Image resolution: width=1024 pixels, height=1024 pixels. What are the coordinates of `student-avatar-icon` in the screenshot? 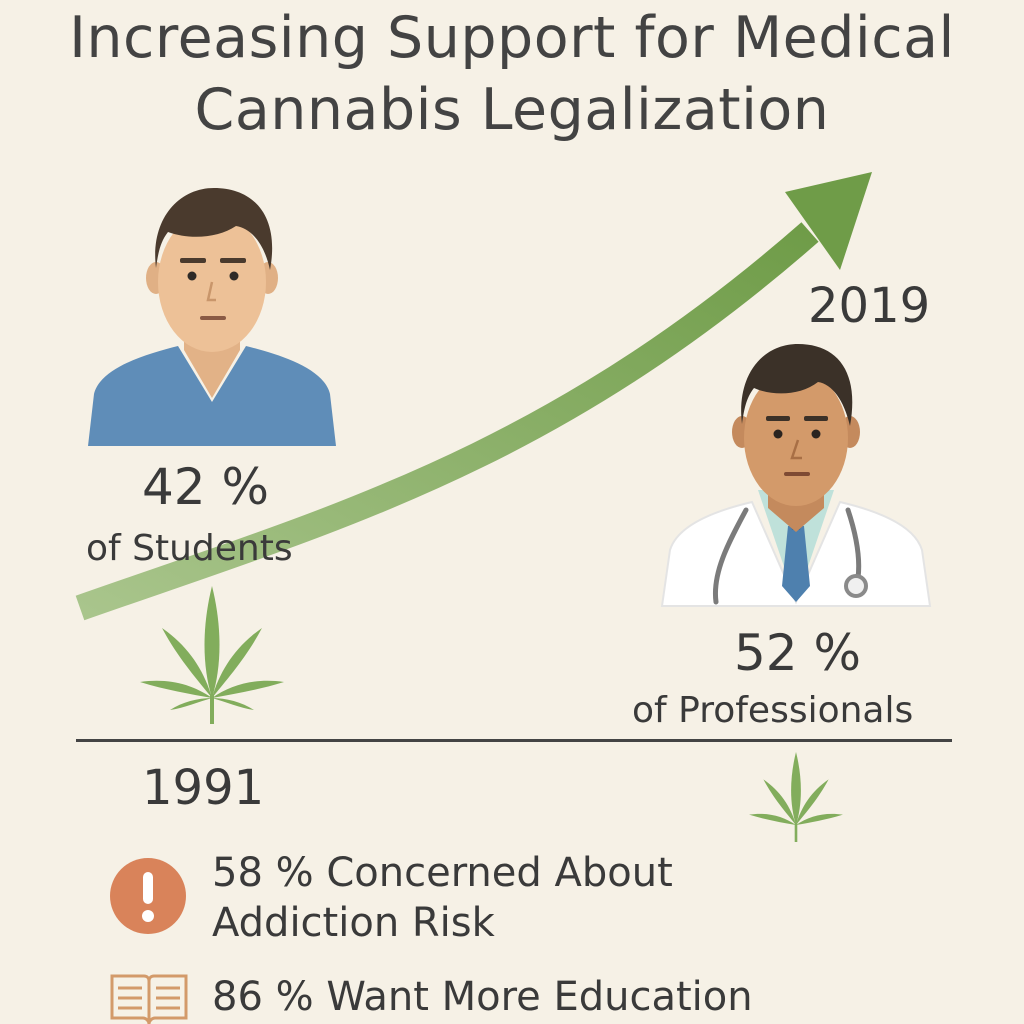 It's located at (212, 317).